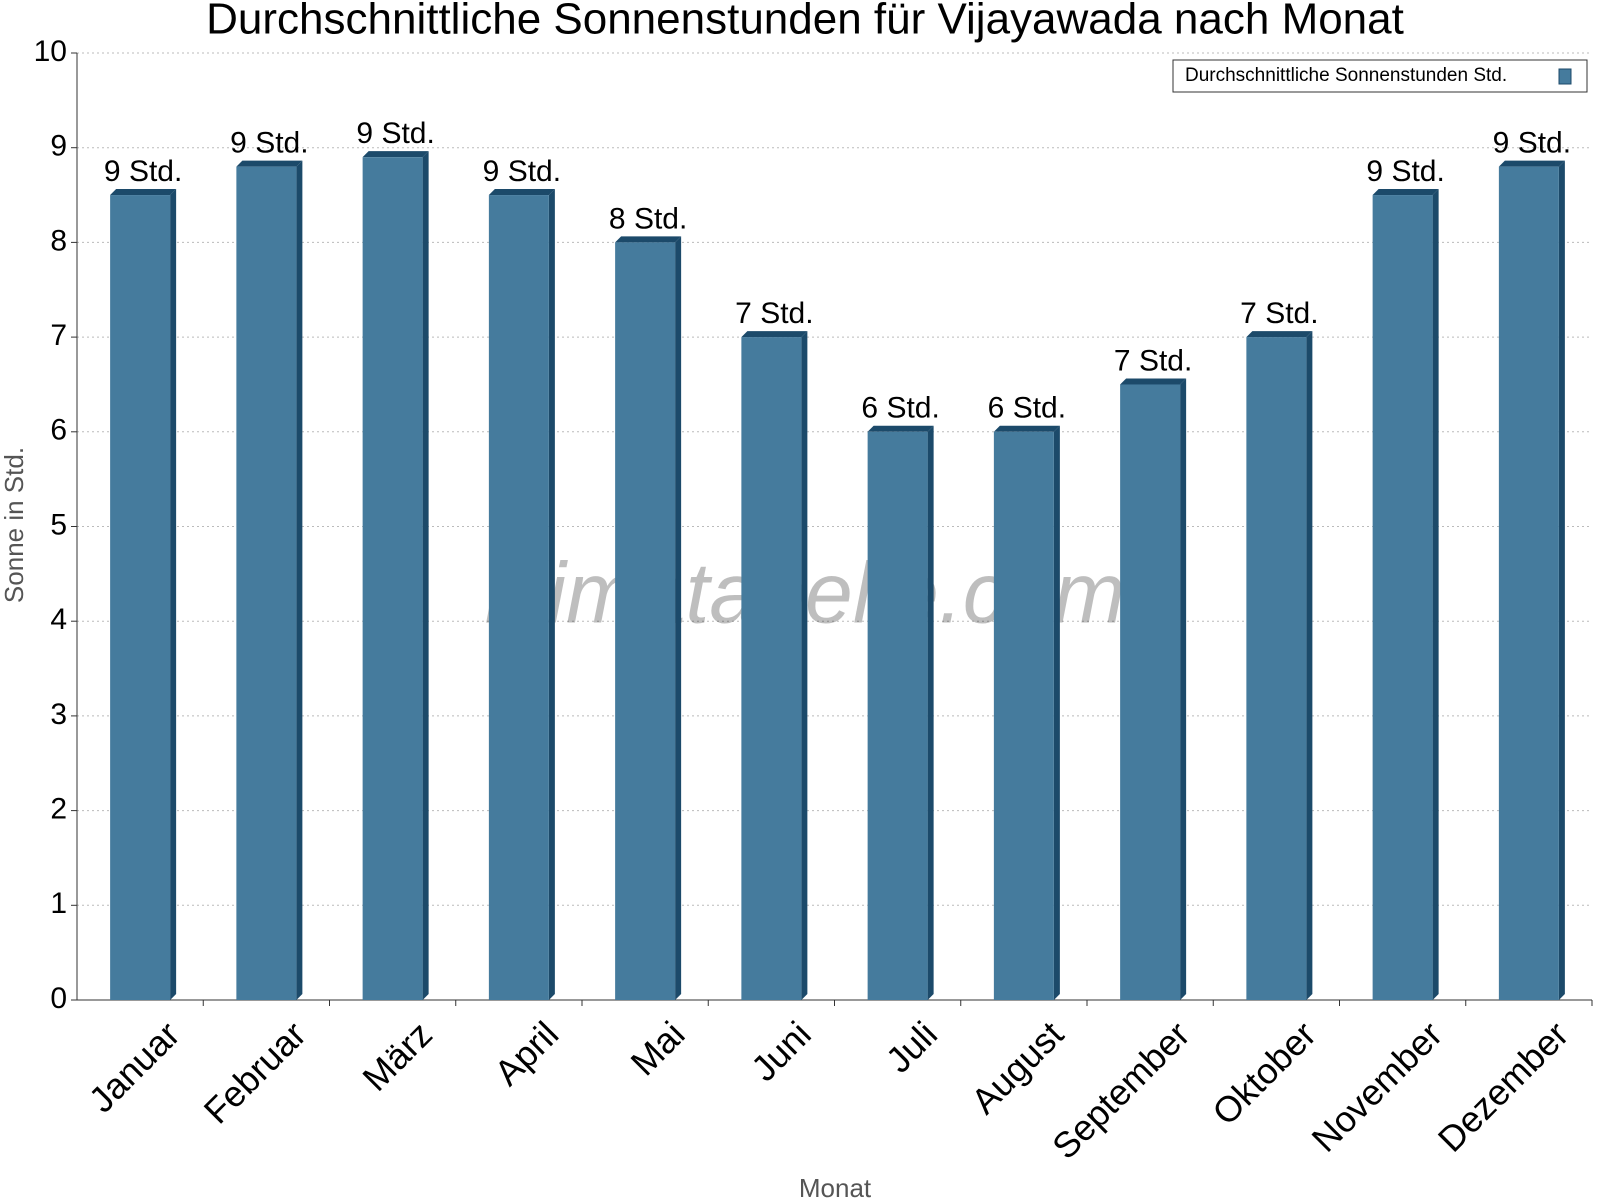 The width and height of the screenshot is (1600, 1200). Describe the element at coordinates (58, 619) in the screenshot. I see `y-tick-label: 4` at that location.